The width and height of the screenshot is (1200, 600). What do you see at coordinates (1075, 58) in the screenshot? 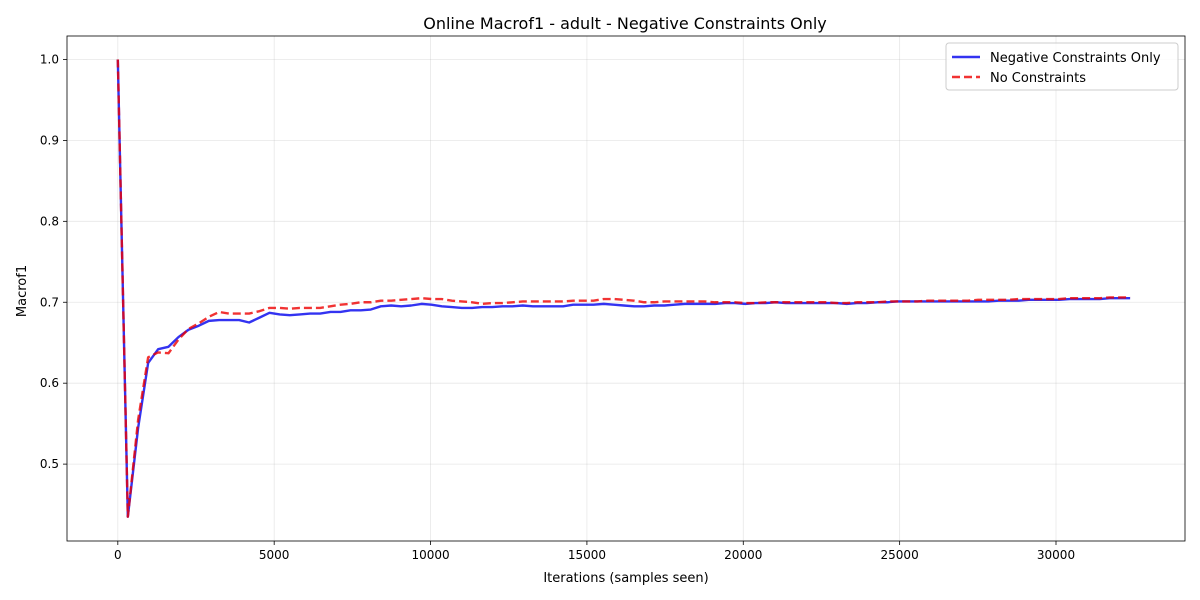
I see `legend-label-negative-constraints: Negative Constraints Only` at bounding box center [1075, 58].